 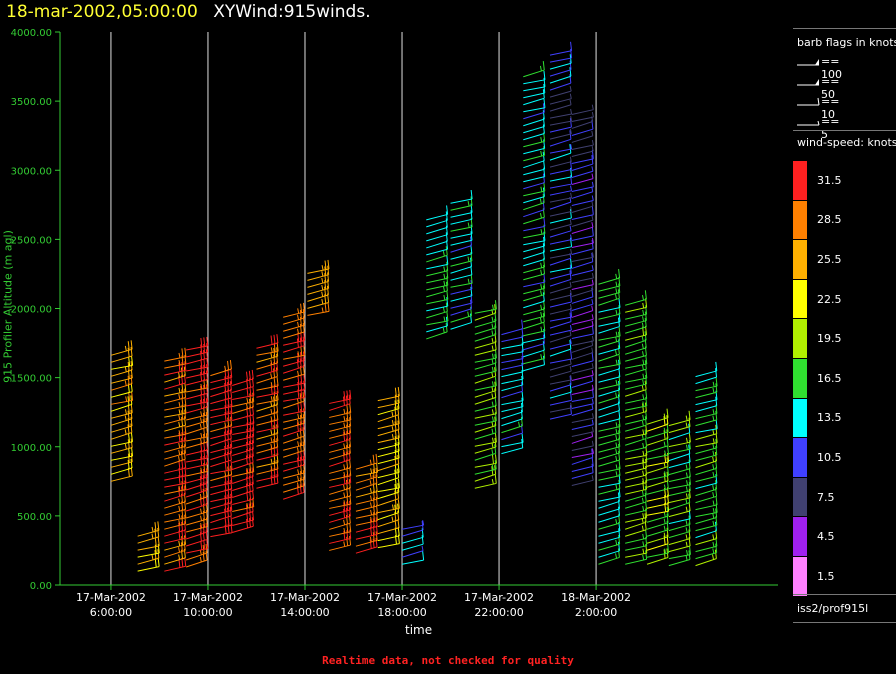 What do you see at coordinates (829, 180) in the screenshot?
I see `speed-legend-label: 31.5` at bounding box center [829, 180].